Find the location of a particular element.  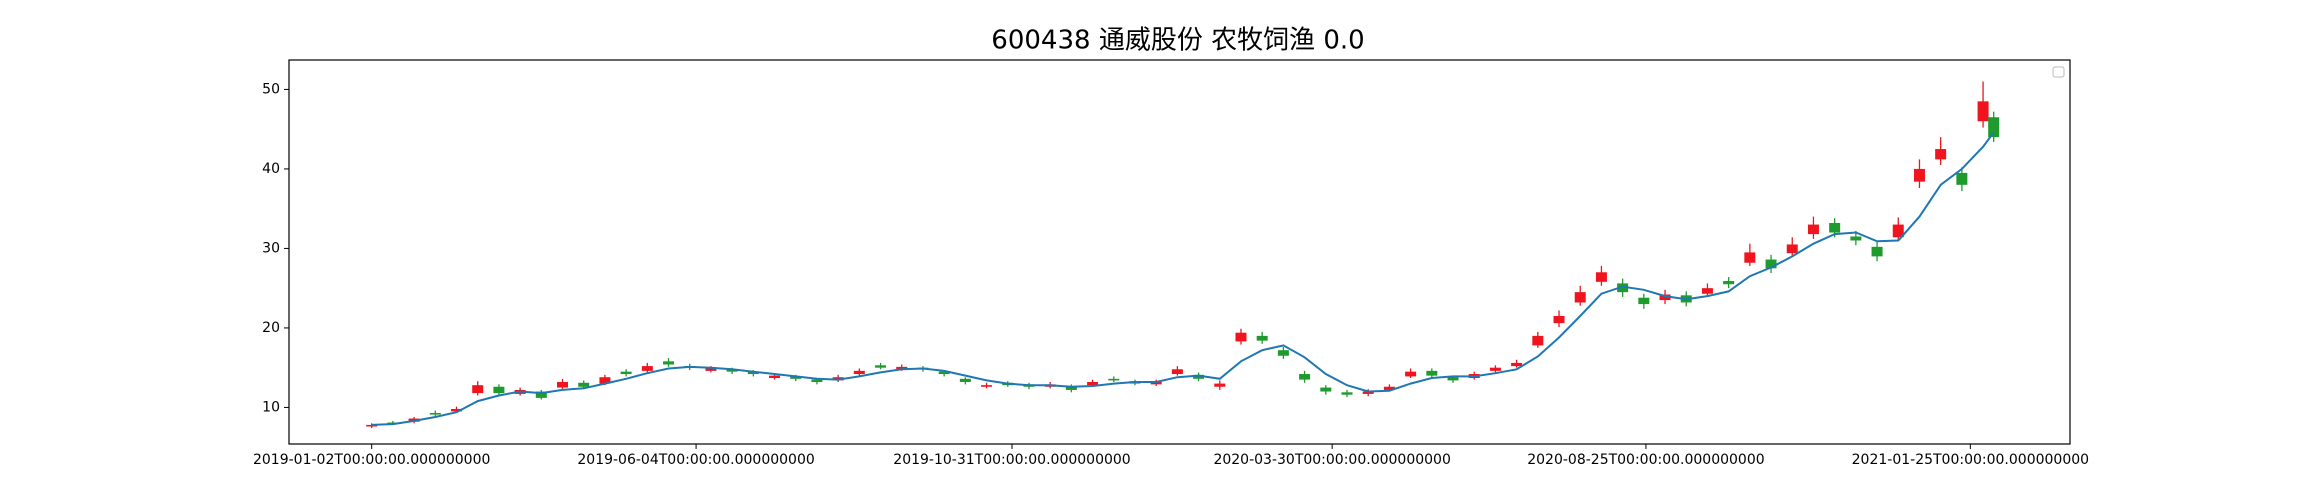

y-tick-label: 40 is located at coordinates (271, 169).